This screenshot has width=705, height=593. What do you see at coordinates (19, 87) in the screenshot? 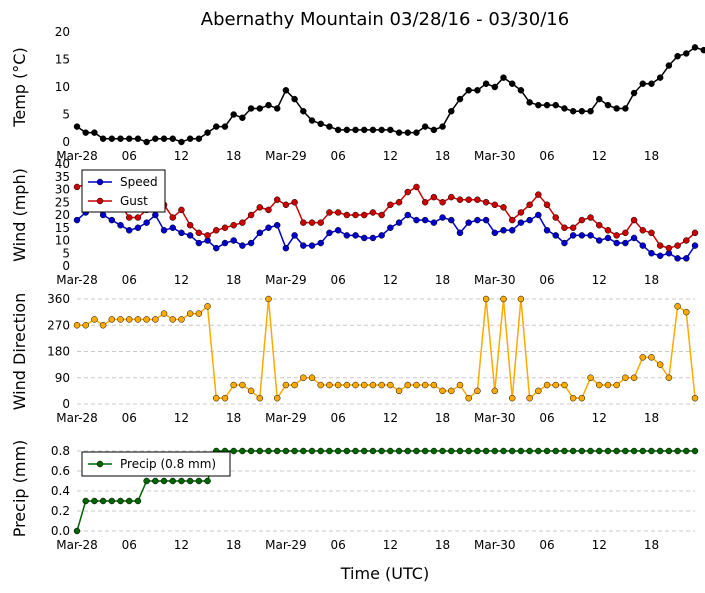
I see `y-axis-label: Temp (°C)` at bounding box center [19, 87].